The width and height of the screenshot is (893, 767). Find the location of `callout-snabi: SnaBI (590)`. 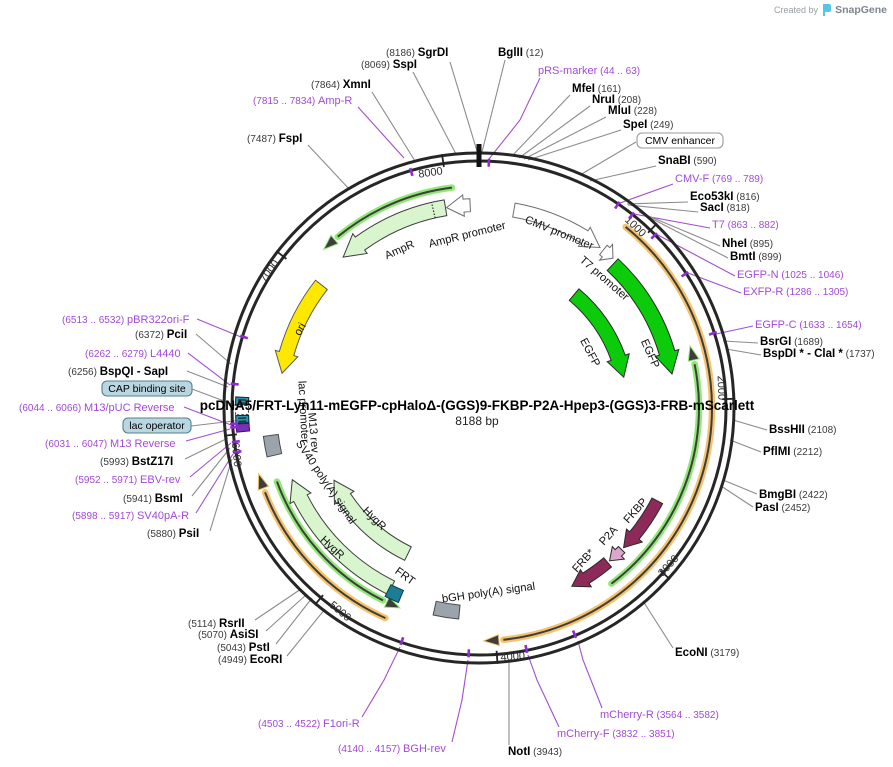

callout-snabi: SnaBI (590) is located at coordinates (687, 161).